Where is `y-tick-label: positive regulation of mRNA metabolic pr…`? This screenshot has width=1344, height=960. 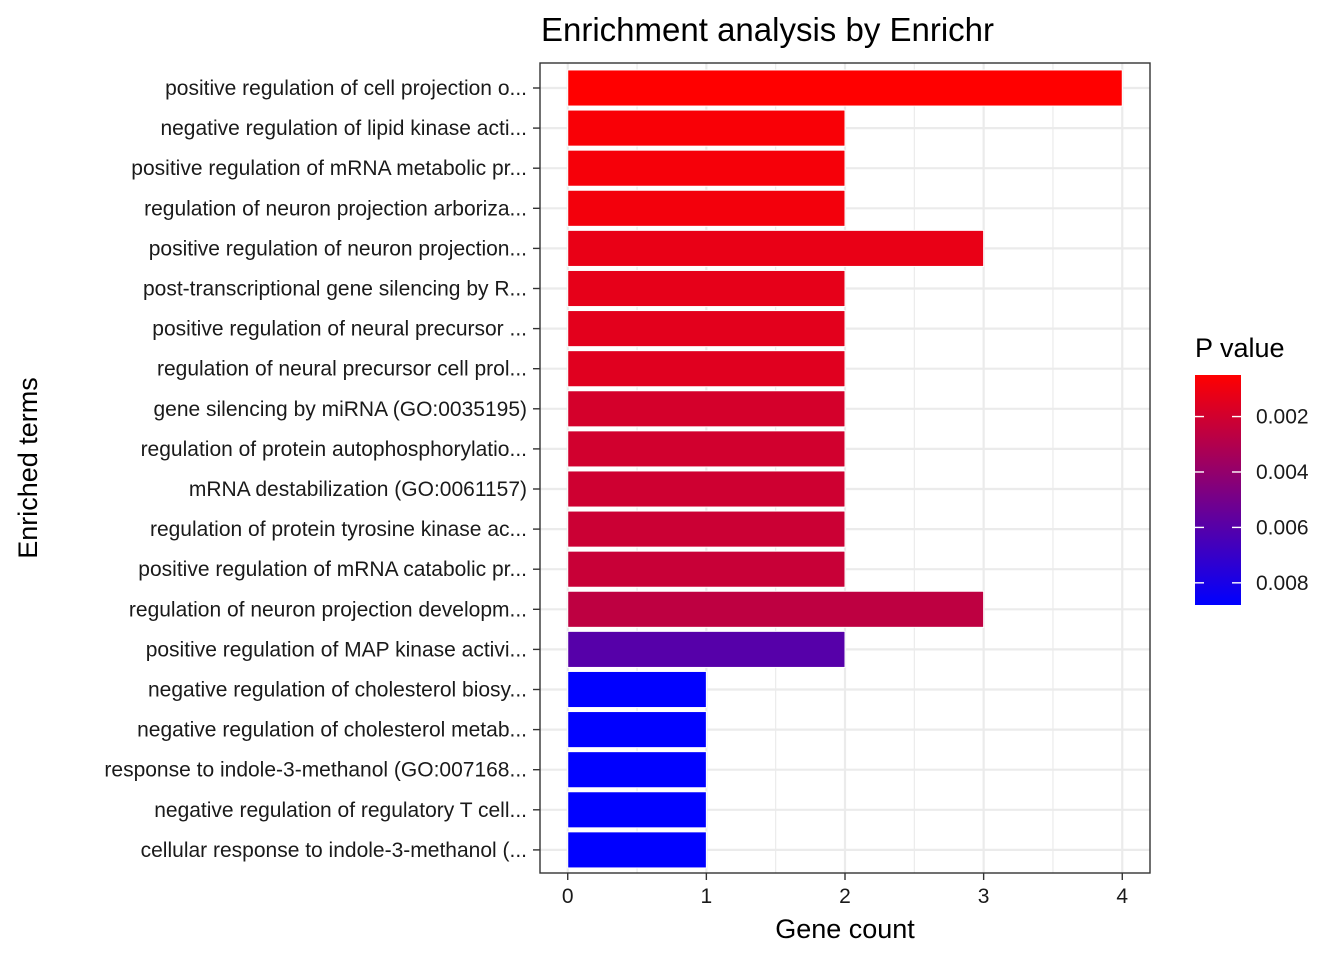
y-tick-label: positive regulation of mRNA metabolic pr… is located at coordinates (329, 168).